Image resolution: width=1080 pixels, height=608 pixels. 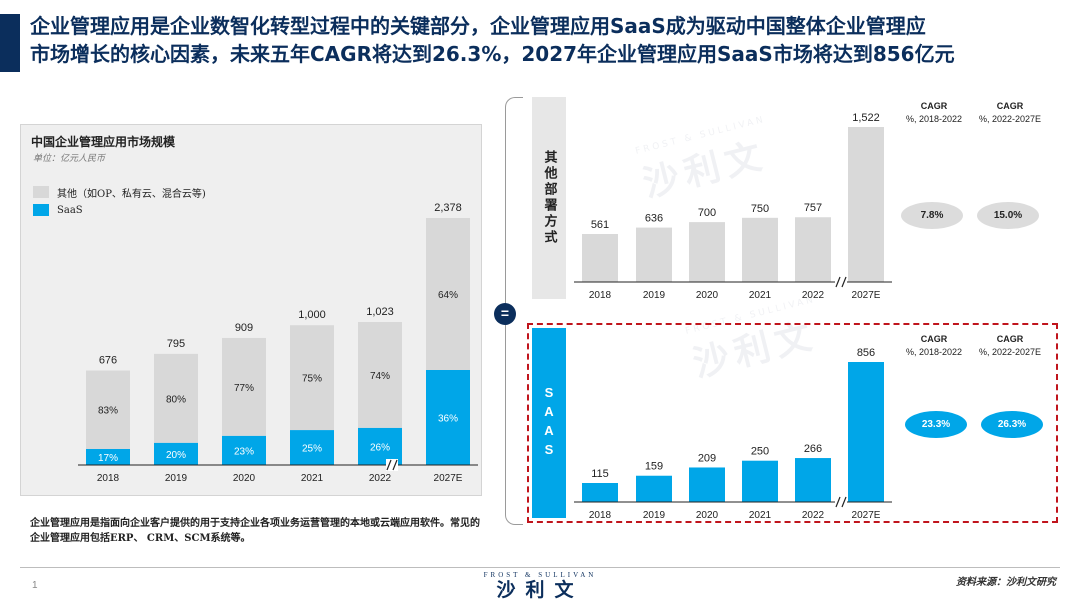 What do you see at coordinates (69, 159) in the screenshot?
I see `panel-unit: 单位：亿元人民币` at bounding box center [69, 159].